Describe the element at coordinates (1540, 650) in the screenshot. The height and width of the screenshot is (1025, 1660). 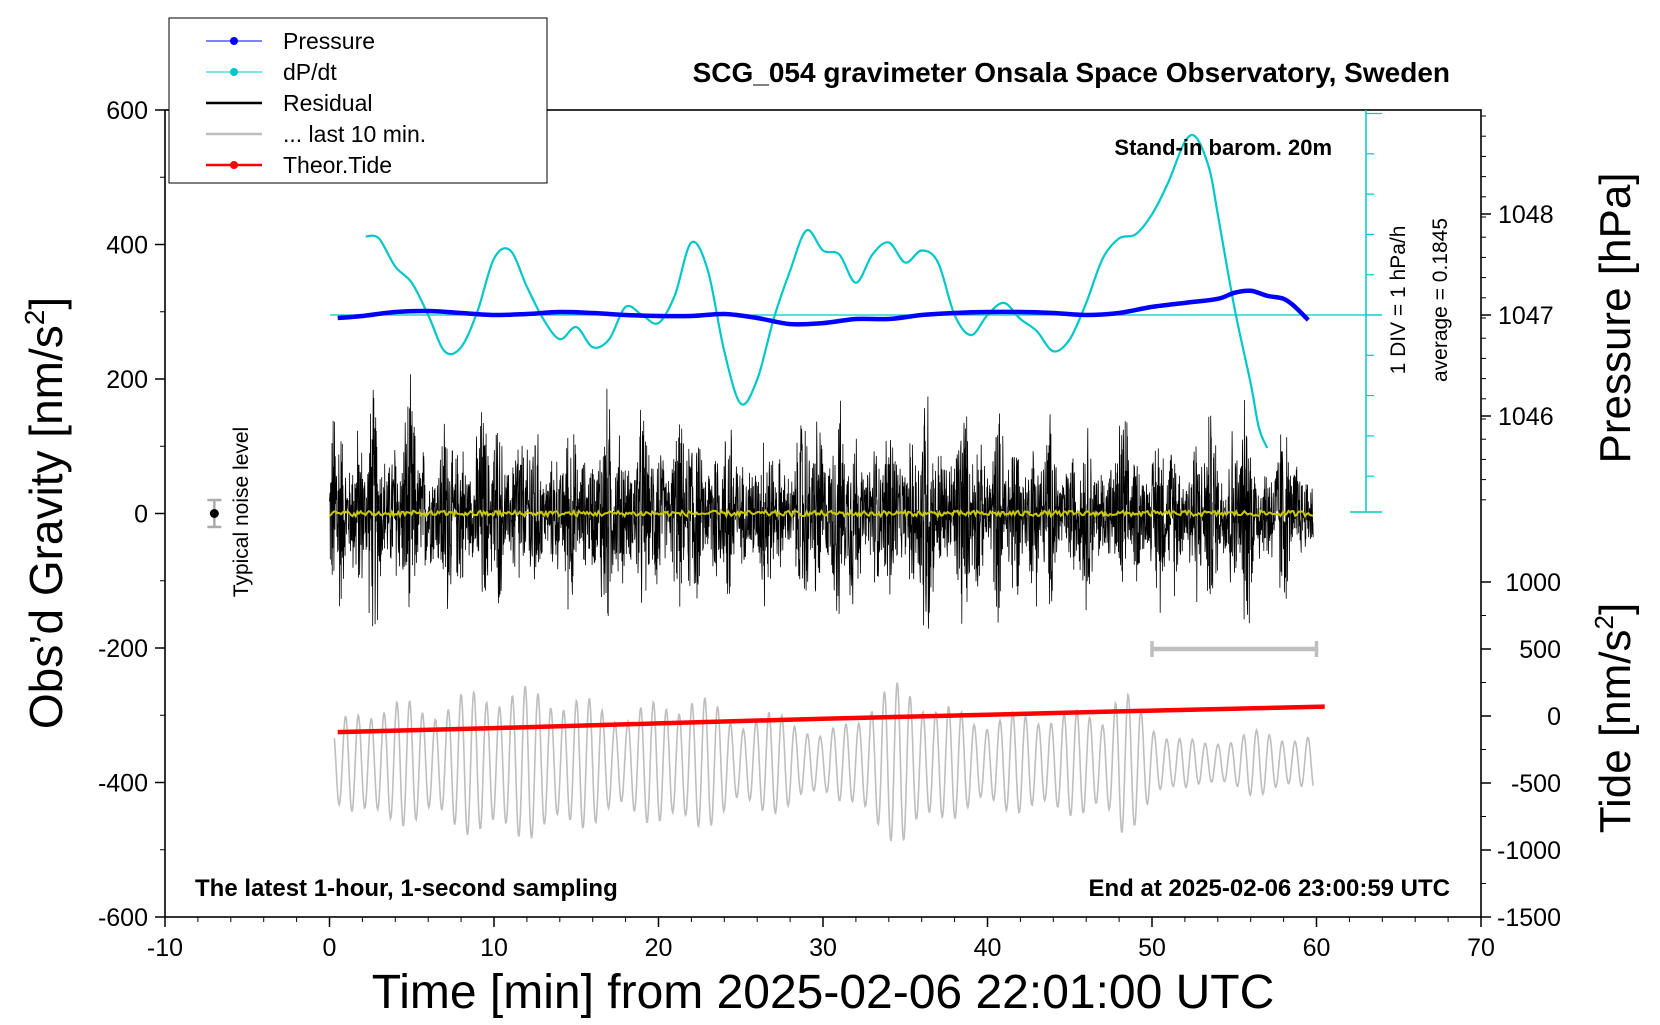
I see `tide-tick-label: 500` at that location.